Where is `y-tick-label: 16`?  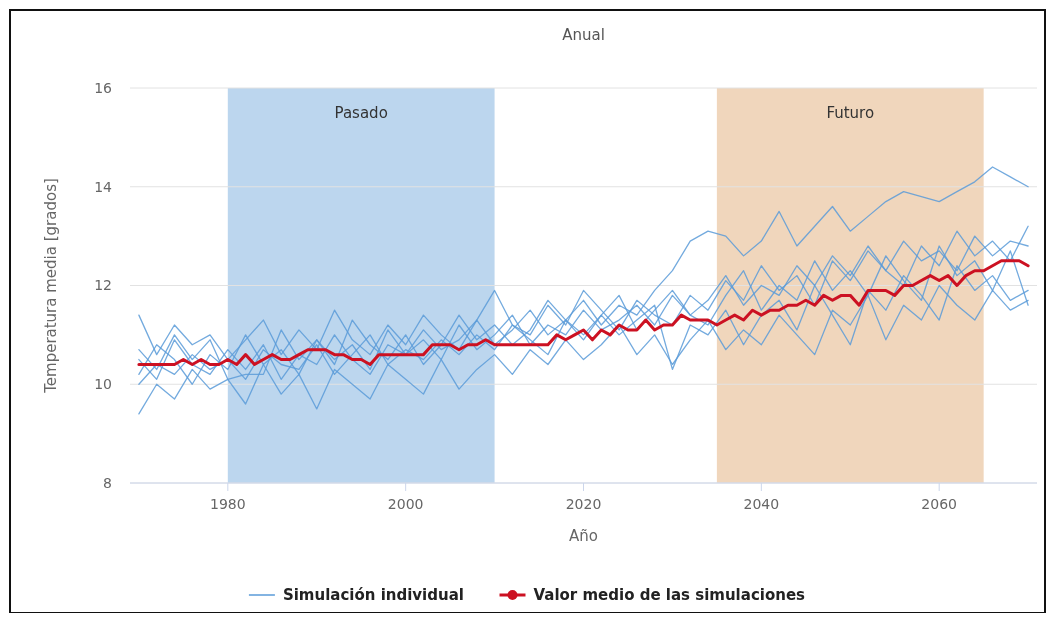
y-tick-label: 16 is located at coordinates (103, 87).